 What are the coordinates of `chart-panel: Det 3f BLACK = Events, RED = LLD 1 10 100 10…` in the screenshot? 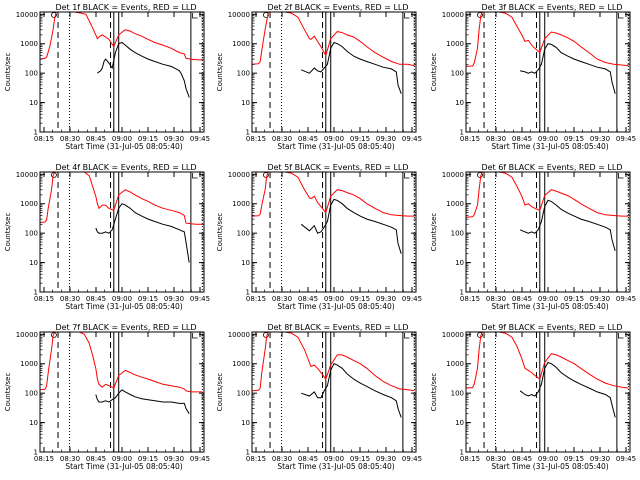 It's located at (533, 77).